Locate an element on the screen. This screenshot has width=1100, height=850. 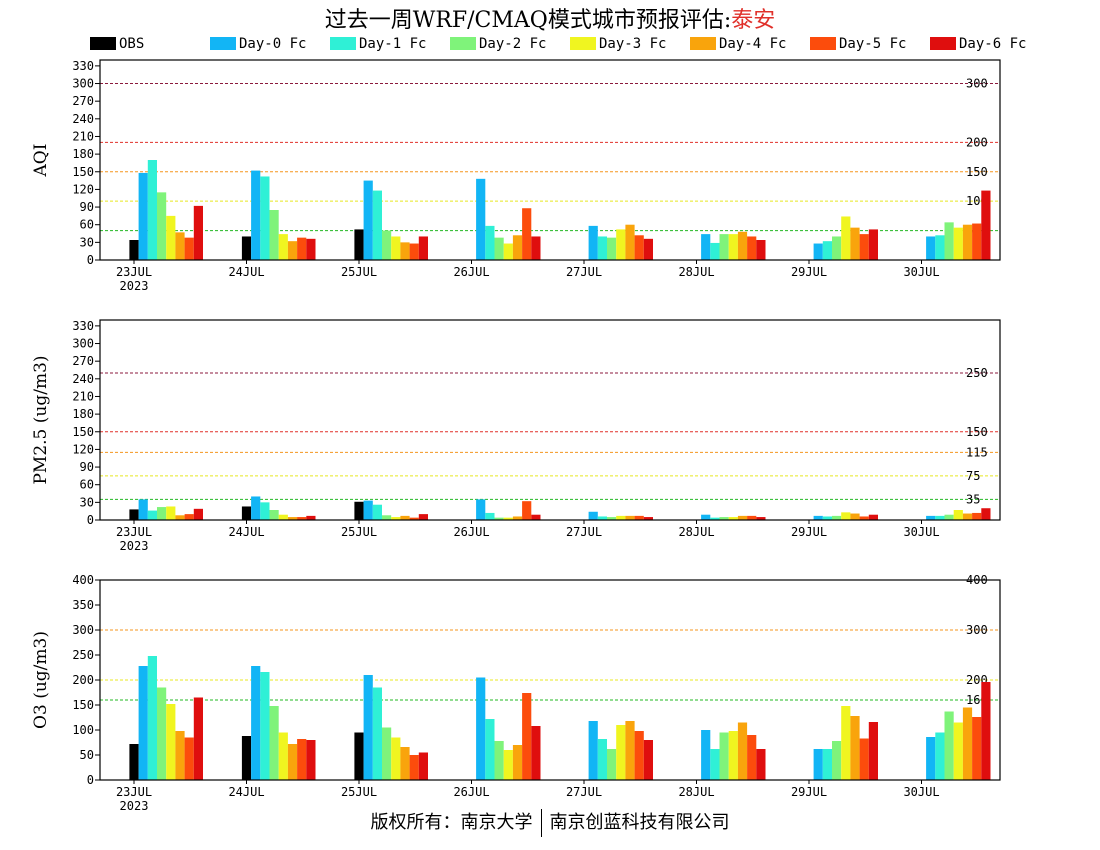
y-tick-label: 150 is located at coordinates (83, 705).